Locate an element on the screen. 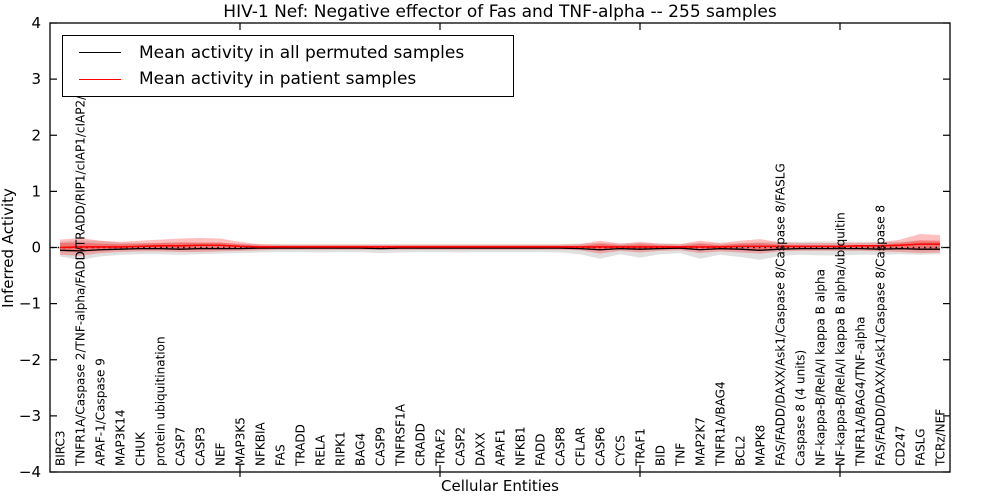 The width and height of the screenshot is (1000, 500). y-axis-title: Inferred Activity is located at coordinates (8, 248).